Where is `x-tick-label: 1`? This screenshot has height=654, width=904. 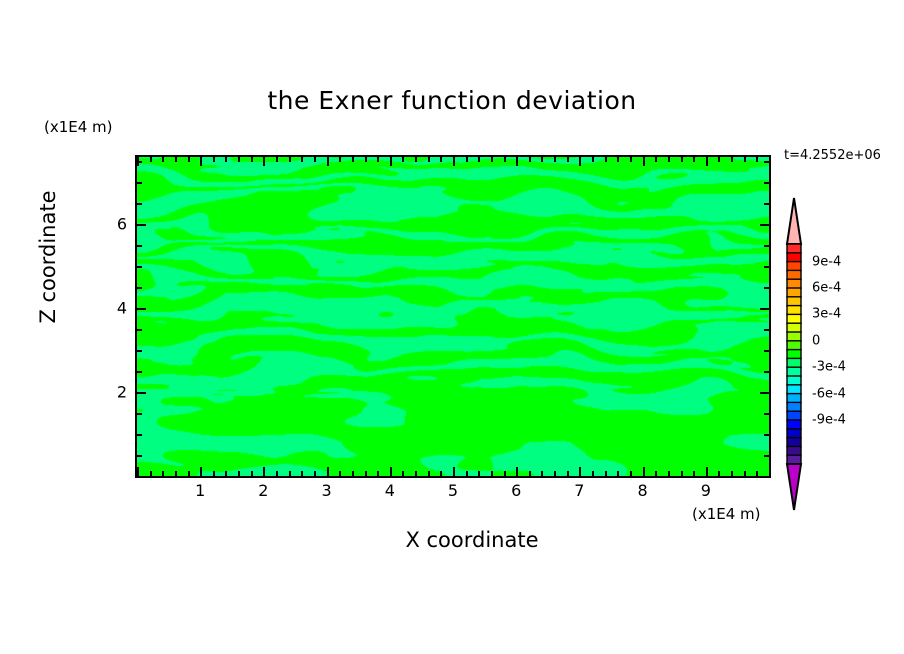
x-tick-label: 1 is located at coordinates (200, 490).